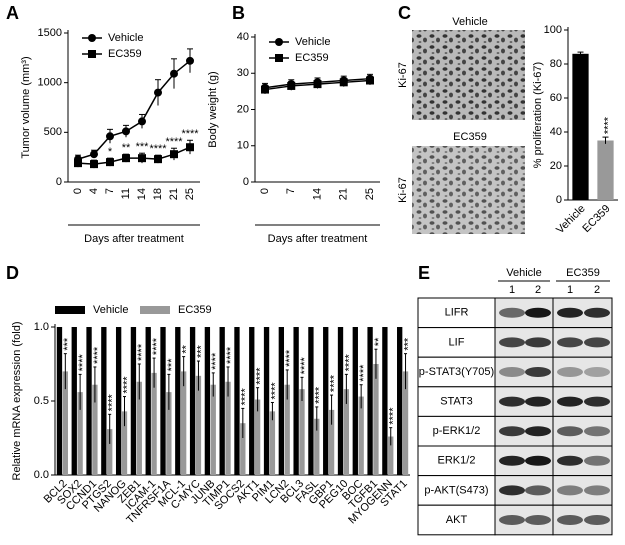  What do you see at coordinates (41, 401) in the screenshot?
I see `y-tick-label: 0.5` at bounding box center [41, 401].